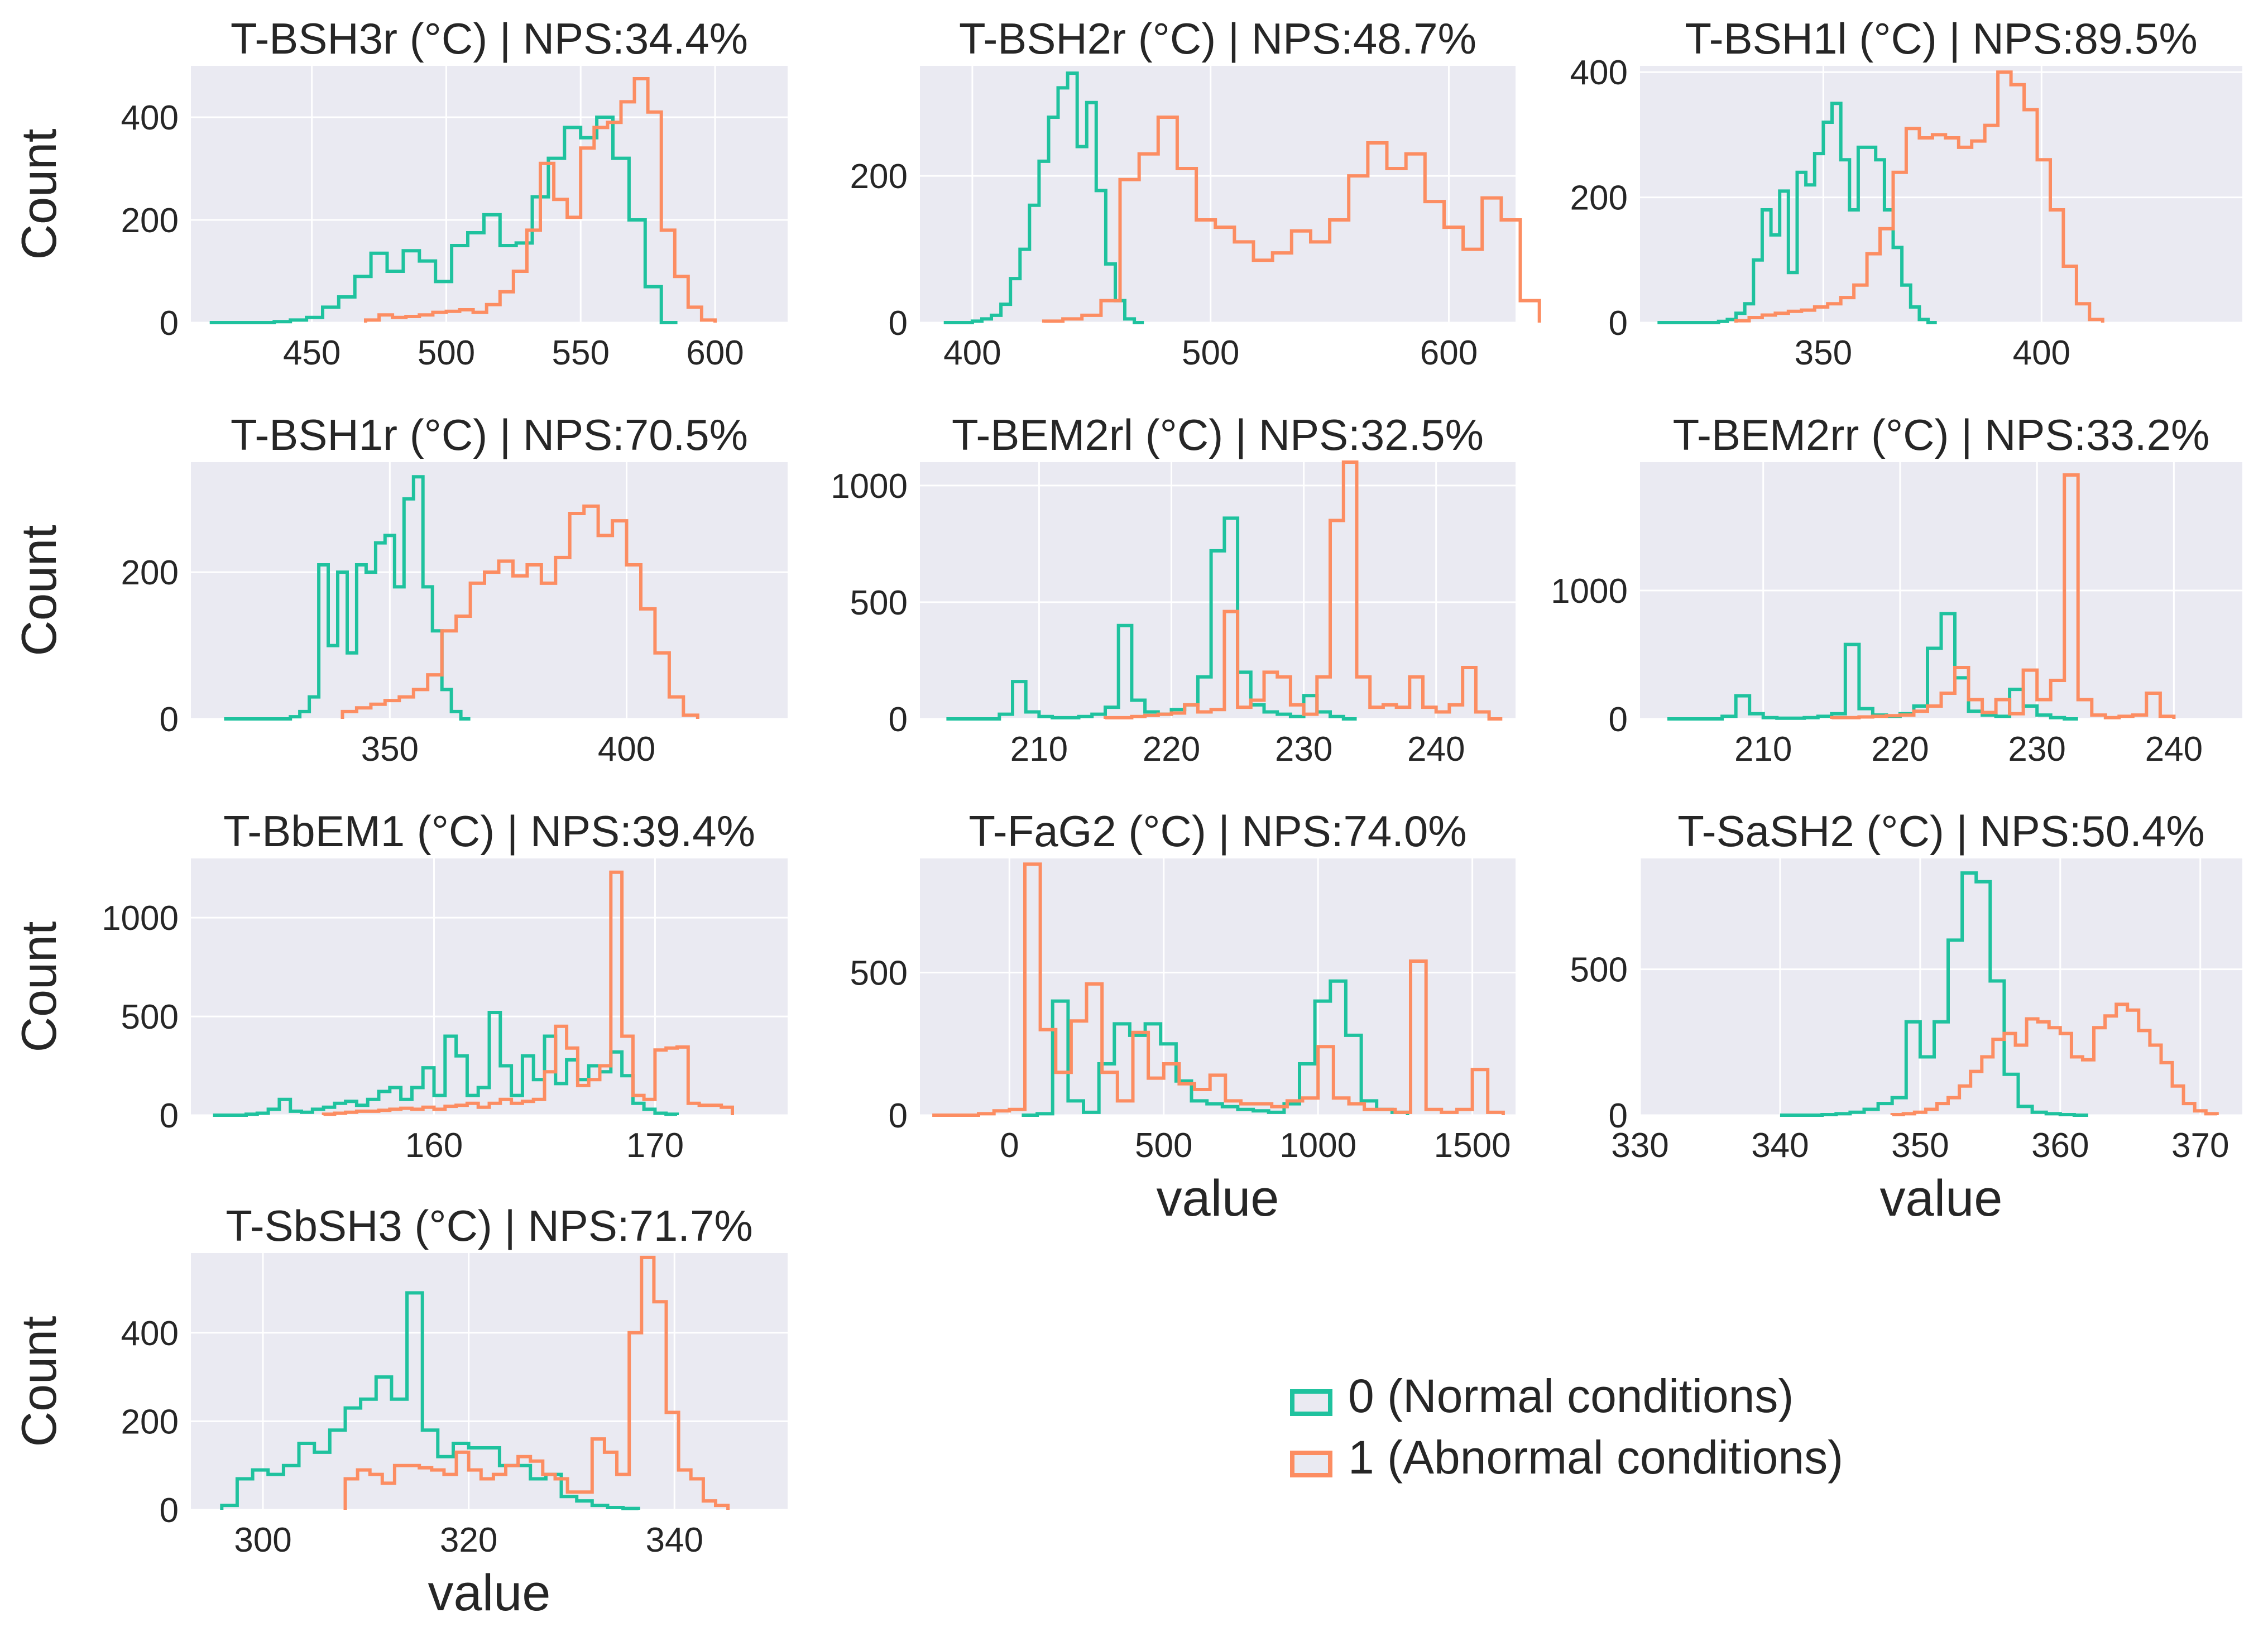 The width and height of the screenshot is (2268, 1627). Describe the element at coordinates (1940, 832) in the screenshot. I see `panel-title: T-SaSH2 (°C) | NPS:50.4%` at that location.